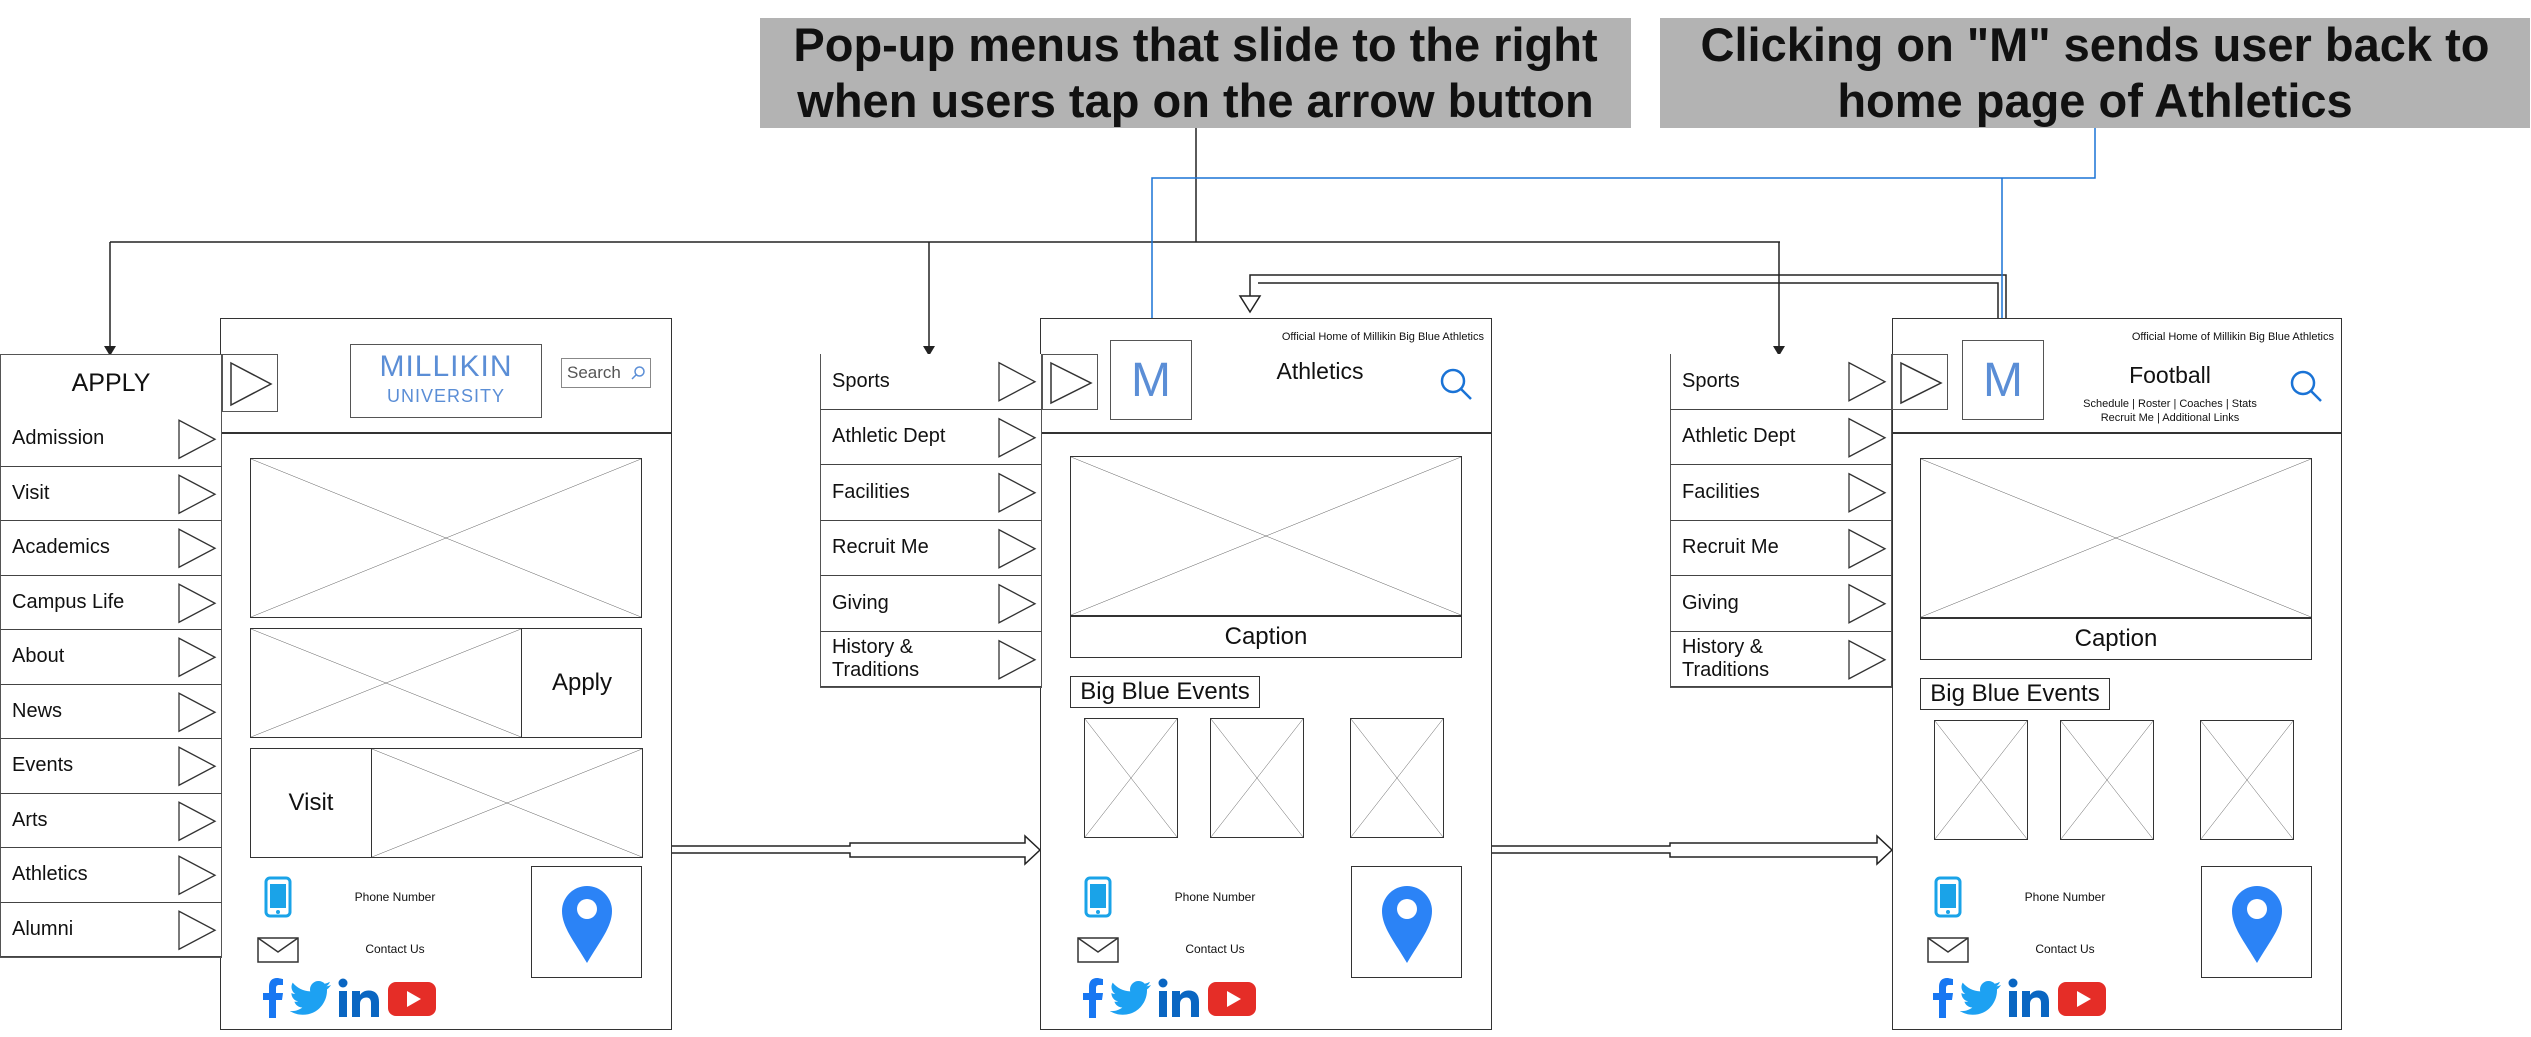 Image resolution: width=2531 pixels, height=1037 pixels. Describe the element at coordinates (1781, 437) in the screenshot. I see `football-menu-item: Athletic Dept` at that location.